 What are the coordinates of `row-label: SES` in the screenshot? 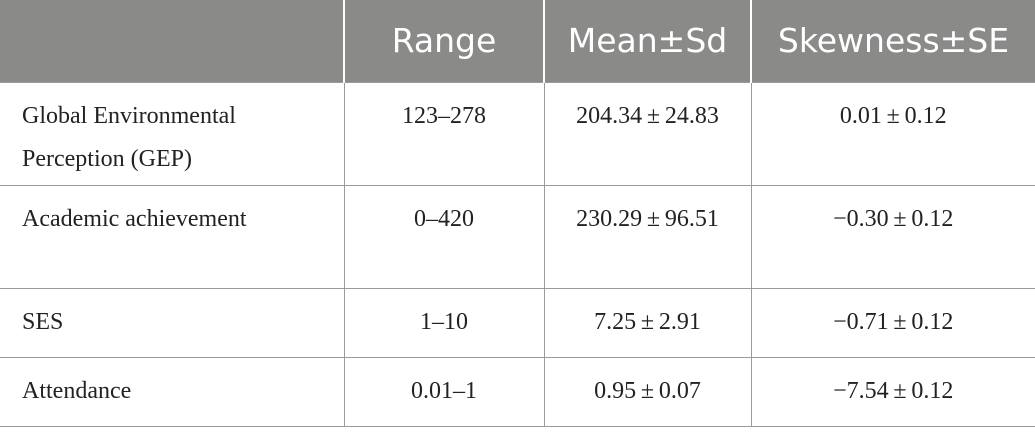 It's located at (172, 322).